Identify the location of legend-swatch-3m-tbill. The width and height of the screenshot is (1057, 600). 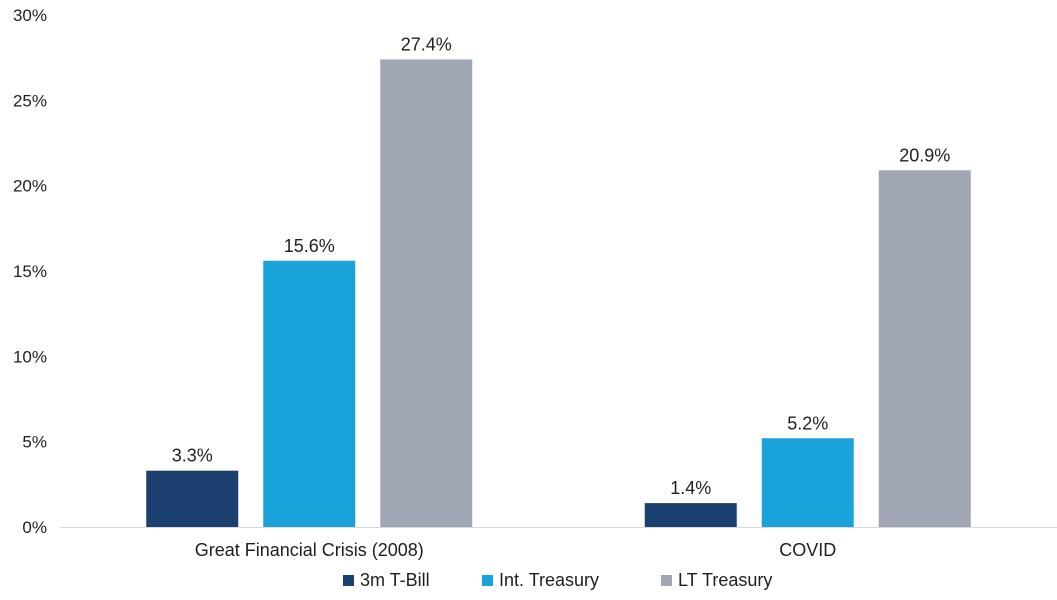
(348, 580).